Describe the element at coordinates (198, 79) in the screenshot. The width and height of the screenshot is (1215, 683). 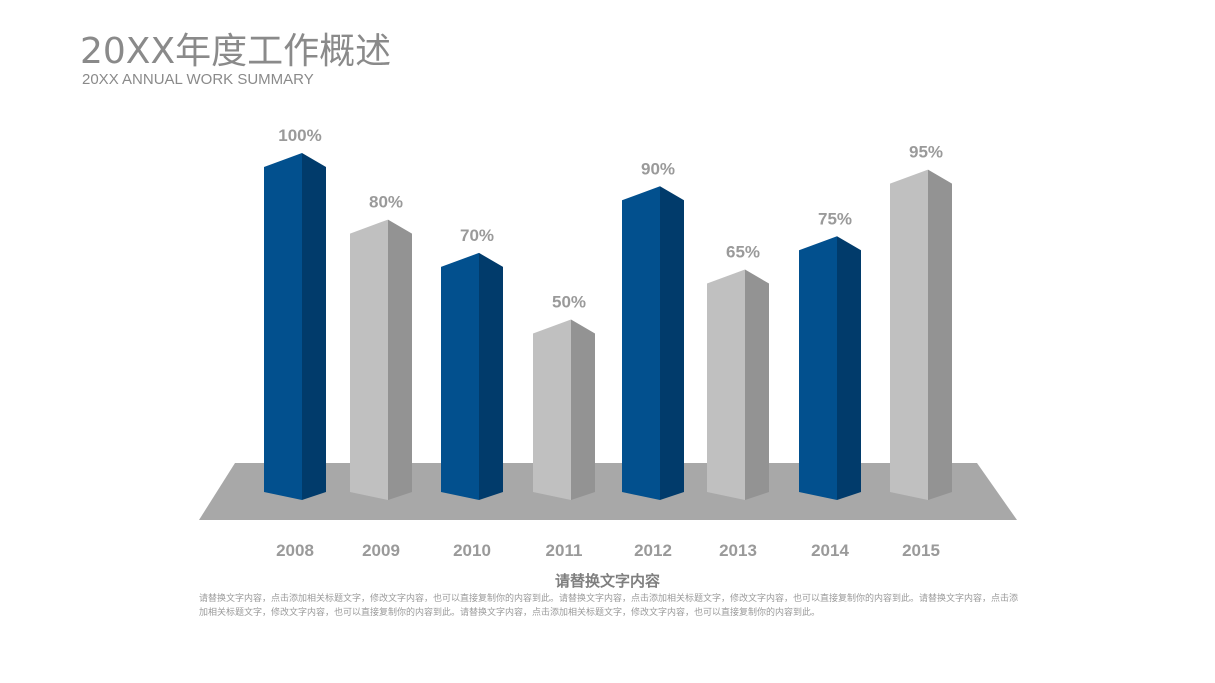
I see `page-subtitle: 20XX ANNUAL WORK SUMMARY` at that location.